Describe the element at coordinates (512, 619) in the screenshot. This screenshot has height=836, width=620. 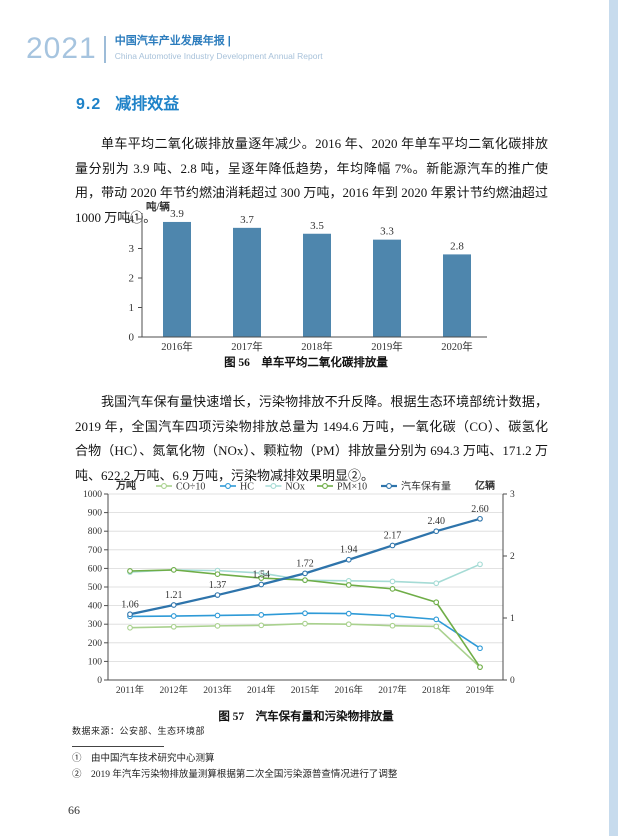
I see `right-tick-label: 1` at that location.